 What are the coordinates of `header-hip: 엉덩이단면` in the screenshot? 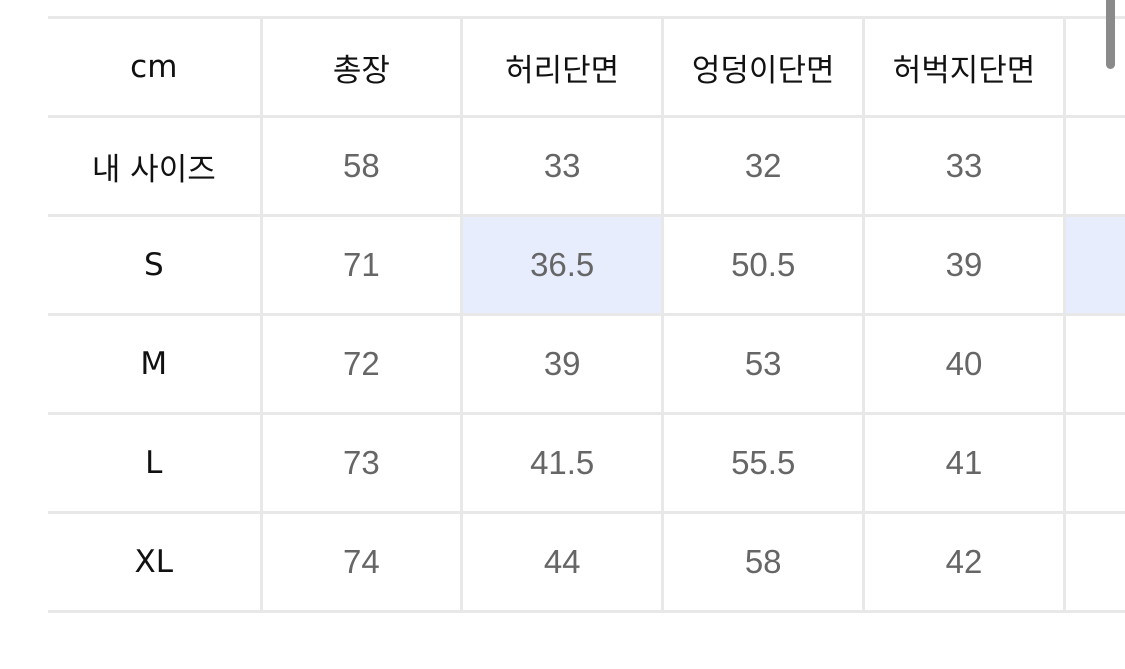 It's located at (763, 67).